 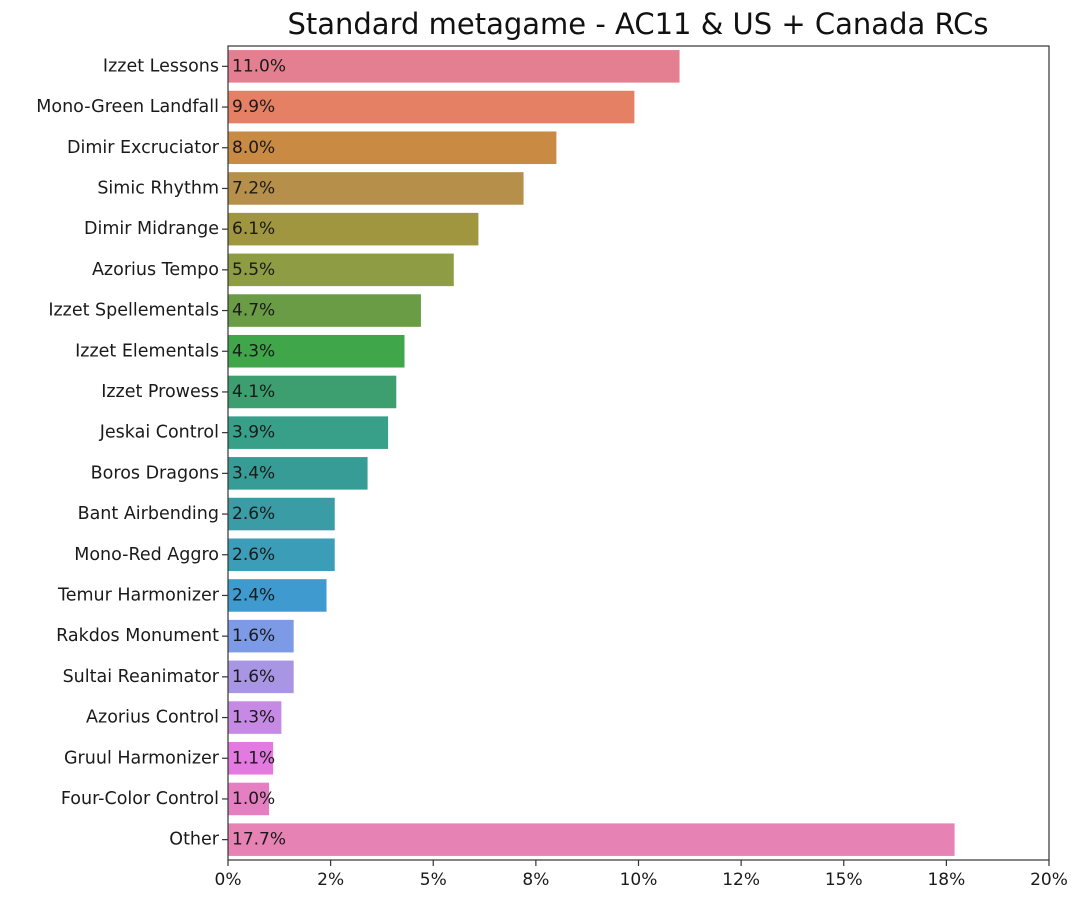 I want to click on data-label: 2.4%, so click(x=253, y=595).